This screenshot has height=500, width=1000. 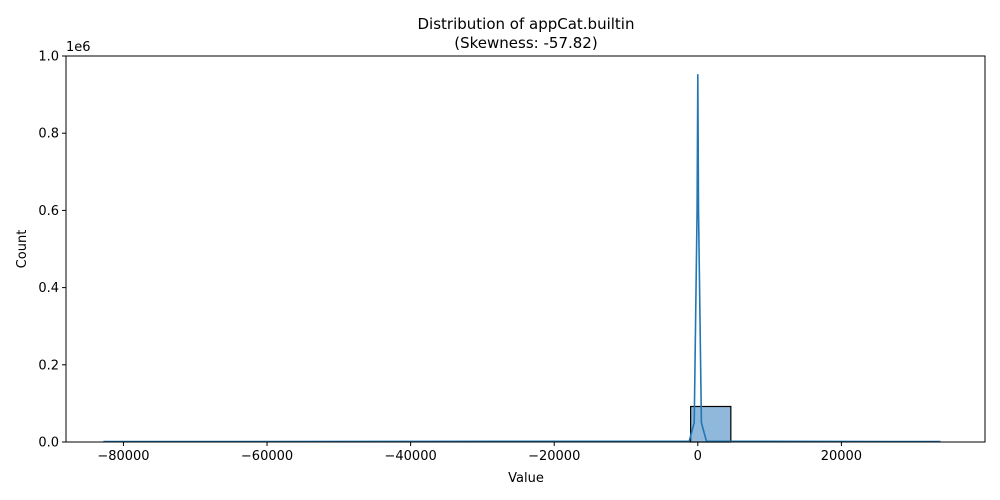 What do you see at coordinates (526, 24) in the screenshot?
I see `chart-title: Distribution of appCat.builtin` at bounding box center [526, 24].